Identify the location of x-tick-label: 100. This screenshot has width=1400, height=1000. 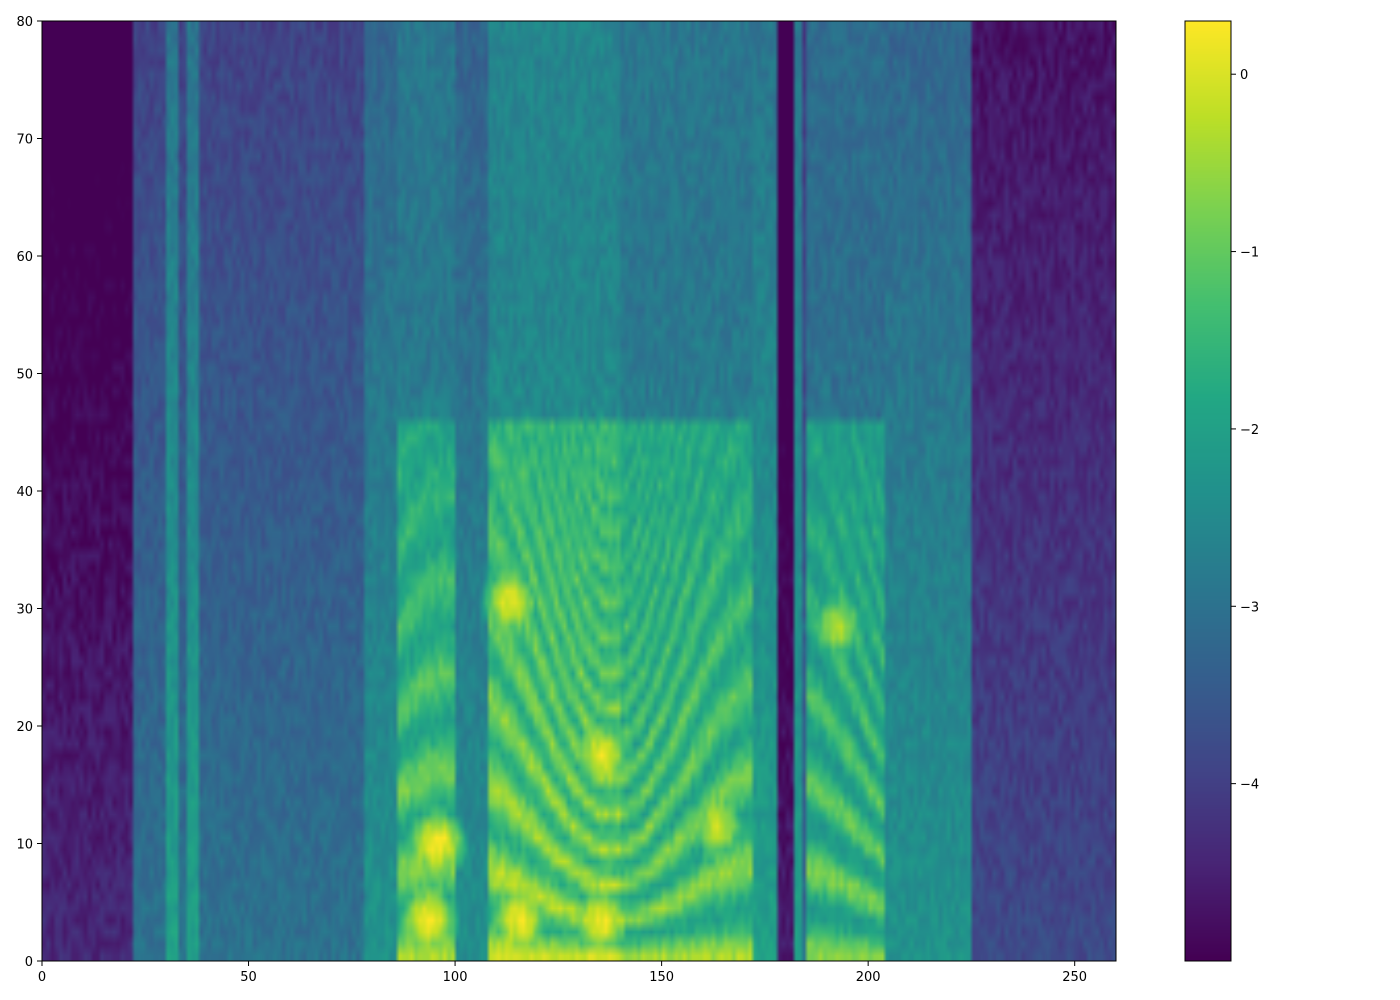
(455, 977).